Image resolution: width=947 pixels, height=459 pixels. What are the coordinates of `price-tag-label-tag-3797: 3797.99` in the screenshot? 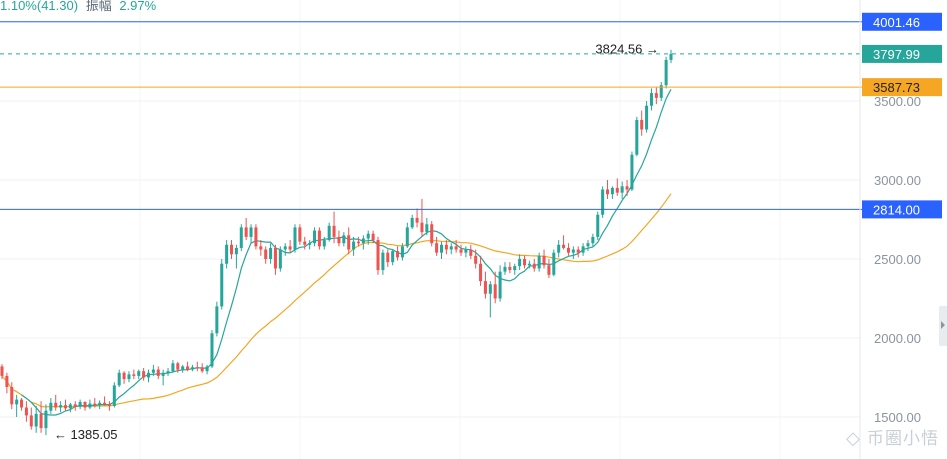 It's located at (896, 54).